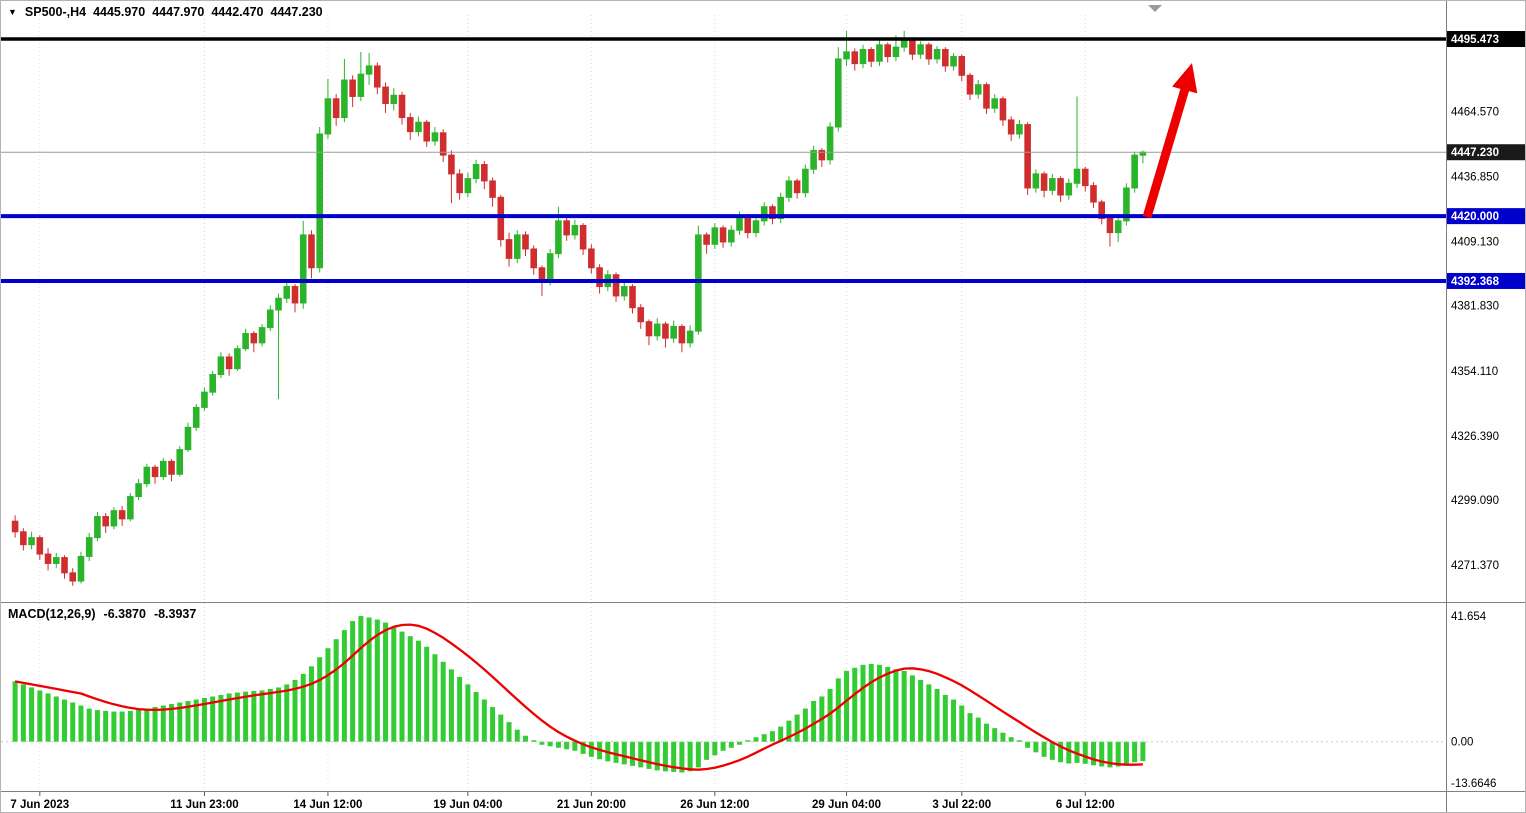 This screenshot has height=813, width=1526. What do you see at coordinates (124, 614) in the screenshot?
I see `indicator-macd-value: -6.3870` at bounding box center [124, 614].